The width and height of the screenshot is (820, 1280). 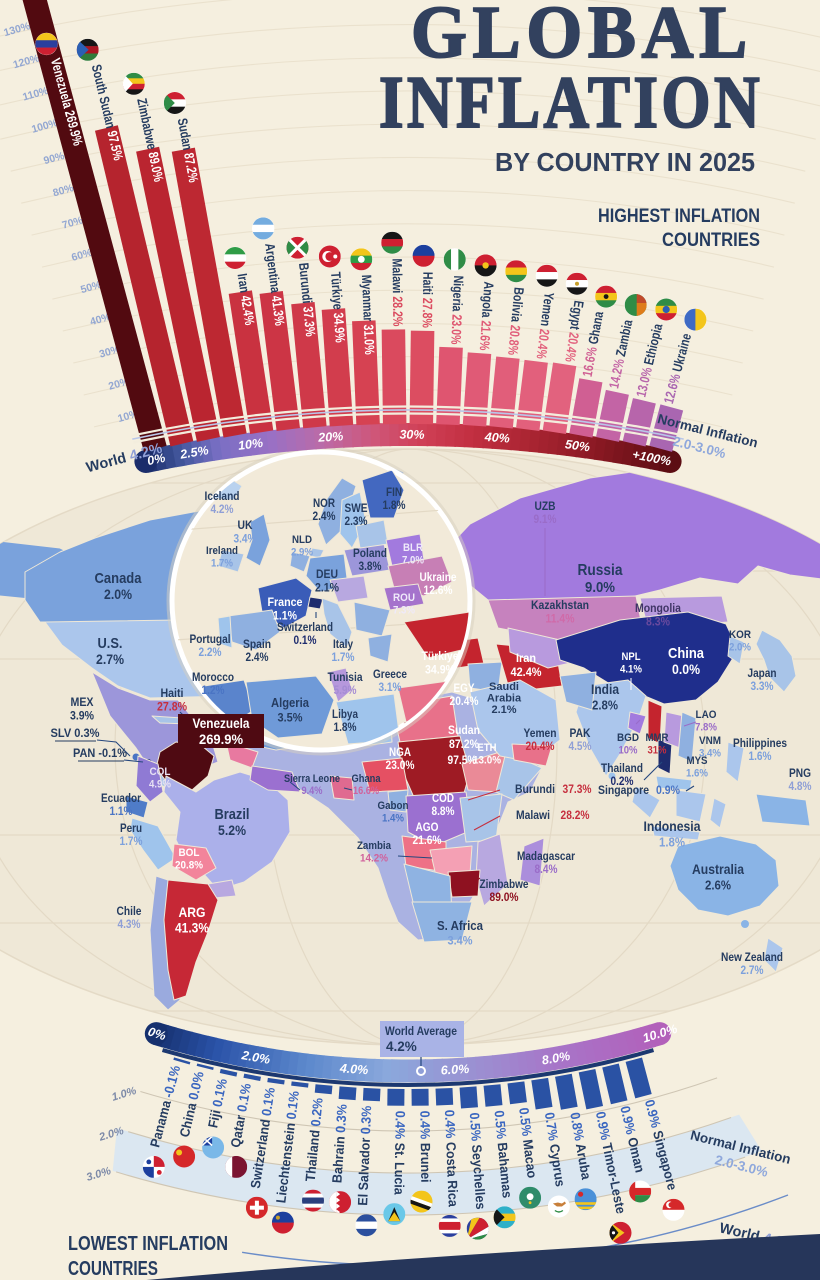 I want to click on svg-text: 4.2%, so click(x=401, y=1046).